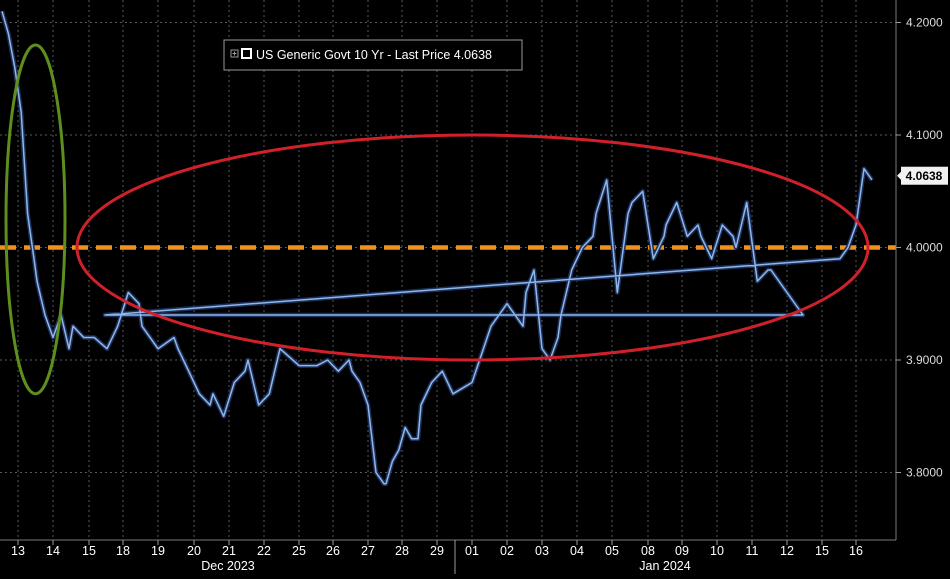 Image resolution: width=950 pixels, height=579 pixels. Describe the element at coordinates (234, 53) in the screenshot. I see `legend-toggle-icon` at that location.